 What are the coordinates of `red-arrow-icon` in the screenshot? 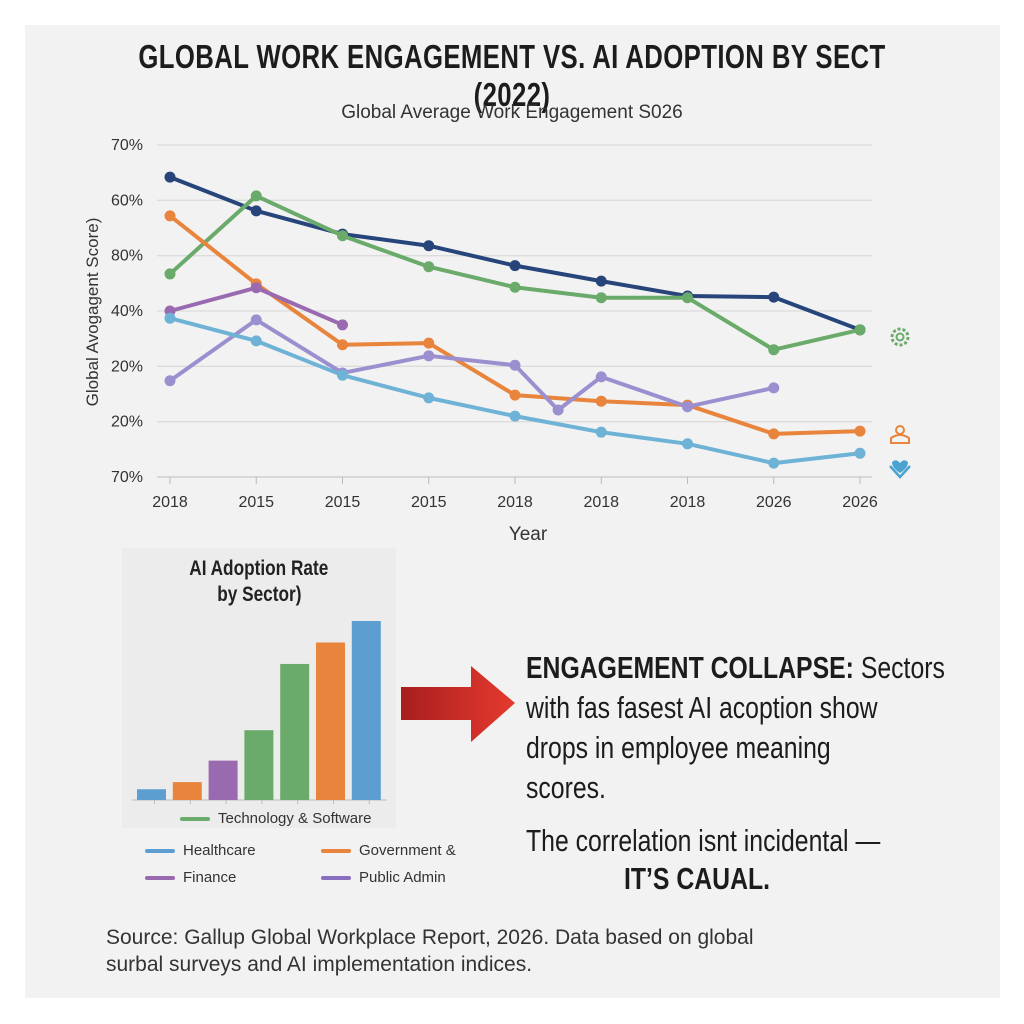 It's located at (458, 704).